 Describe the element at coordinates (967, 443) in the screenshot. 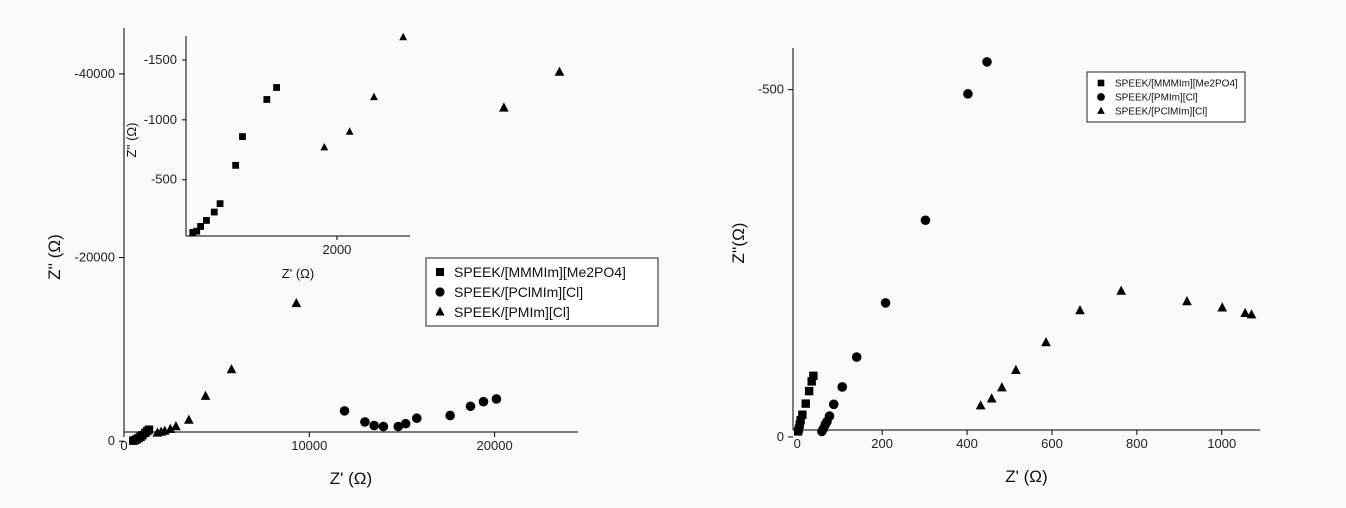

I see `x-tick-label: 400` at that location.